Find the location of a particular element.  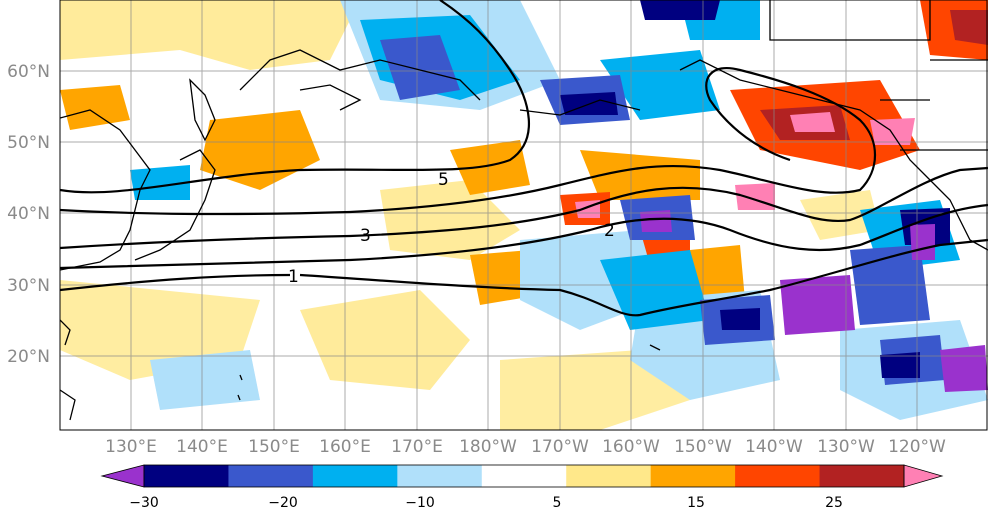

colorbar-ticks: −30 −20 −10 5 15 25 is located at coordinates (486, 503).